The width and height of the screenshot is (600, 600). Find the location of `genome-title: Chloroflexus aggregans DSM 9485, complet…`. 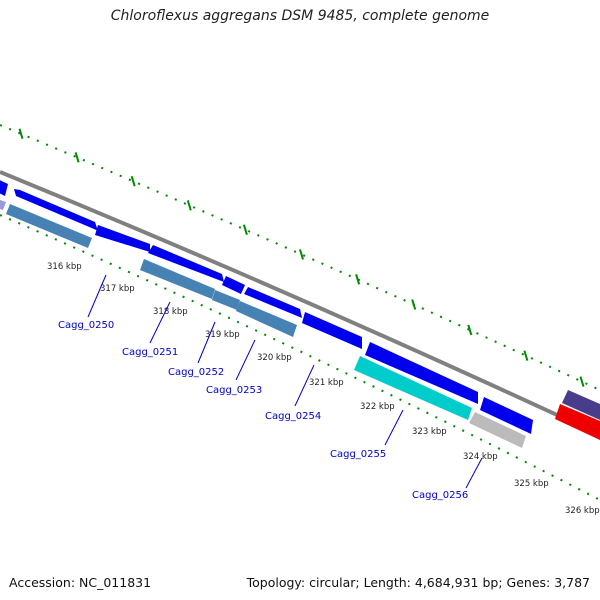

genome-title: Chloroflexus aggregans DSM 9485, complet… is located at coordinates (300, 16).